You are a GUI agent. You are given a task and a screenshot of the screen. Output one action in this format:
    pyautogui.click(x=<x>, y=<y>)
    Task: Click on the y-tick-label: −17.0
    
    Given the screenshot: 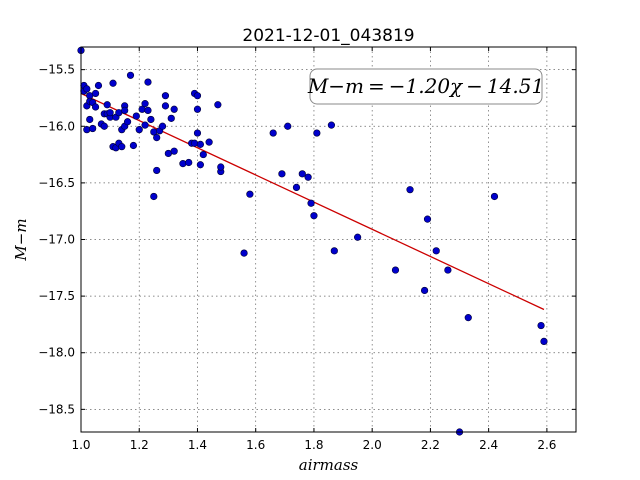 What is the action you would take?
    pyautogui.click(x=56, y=240)
    